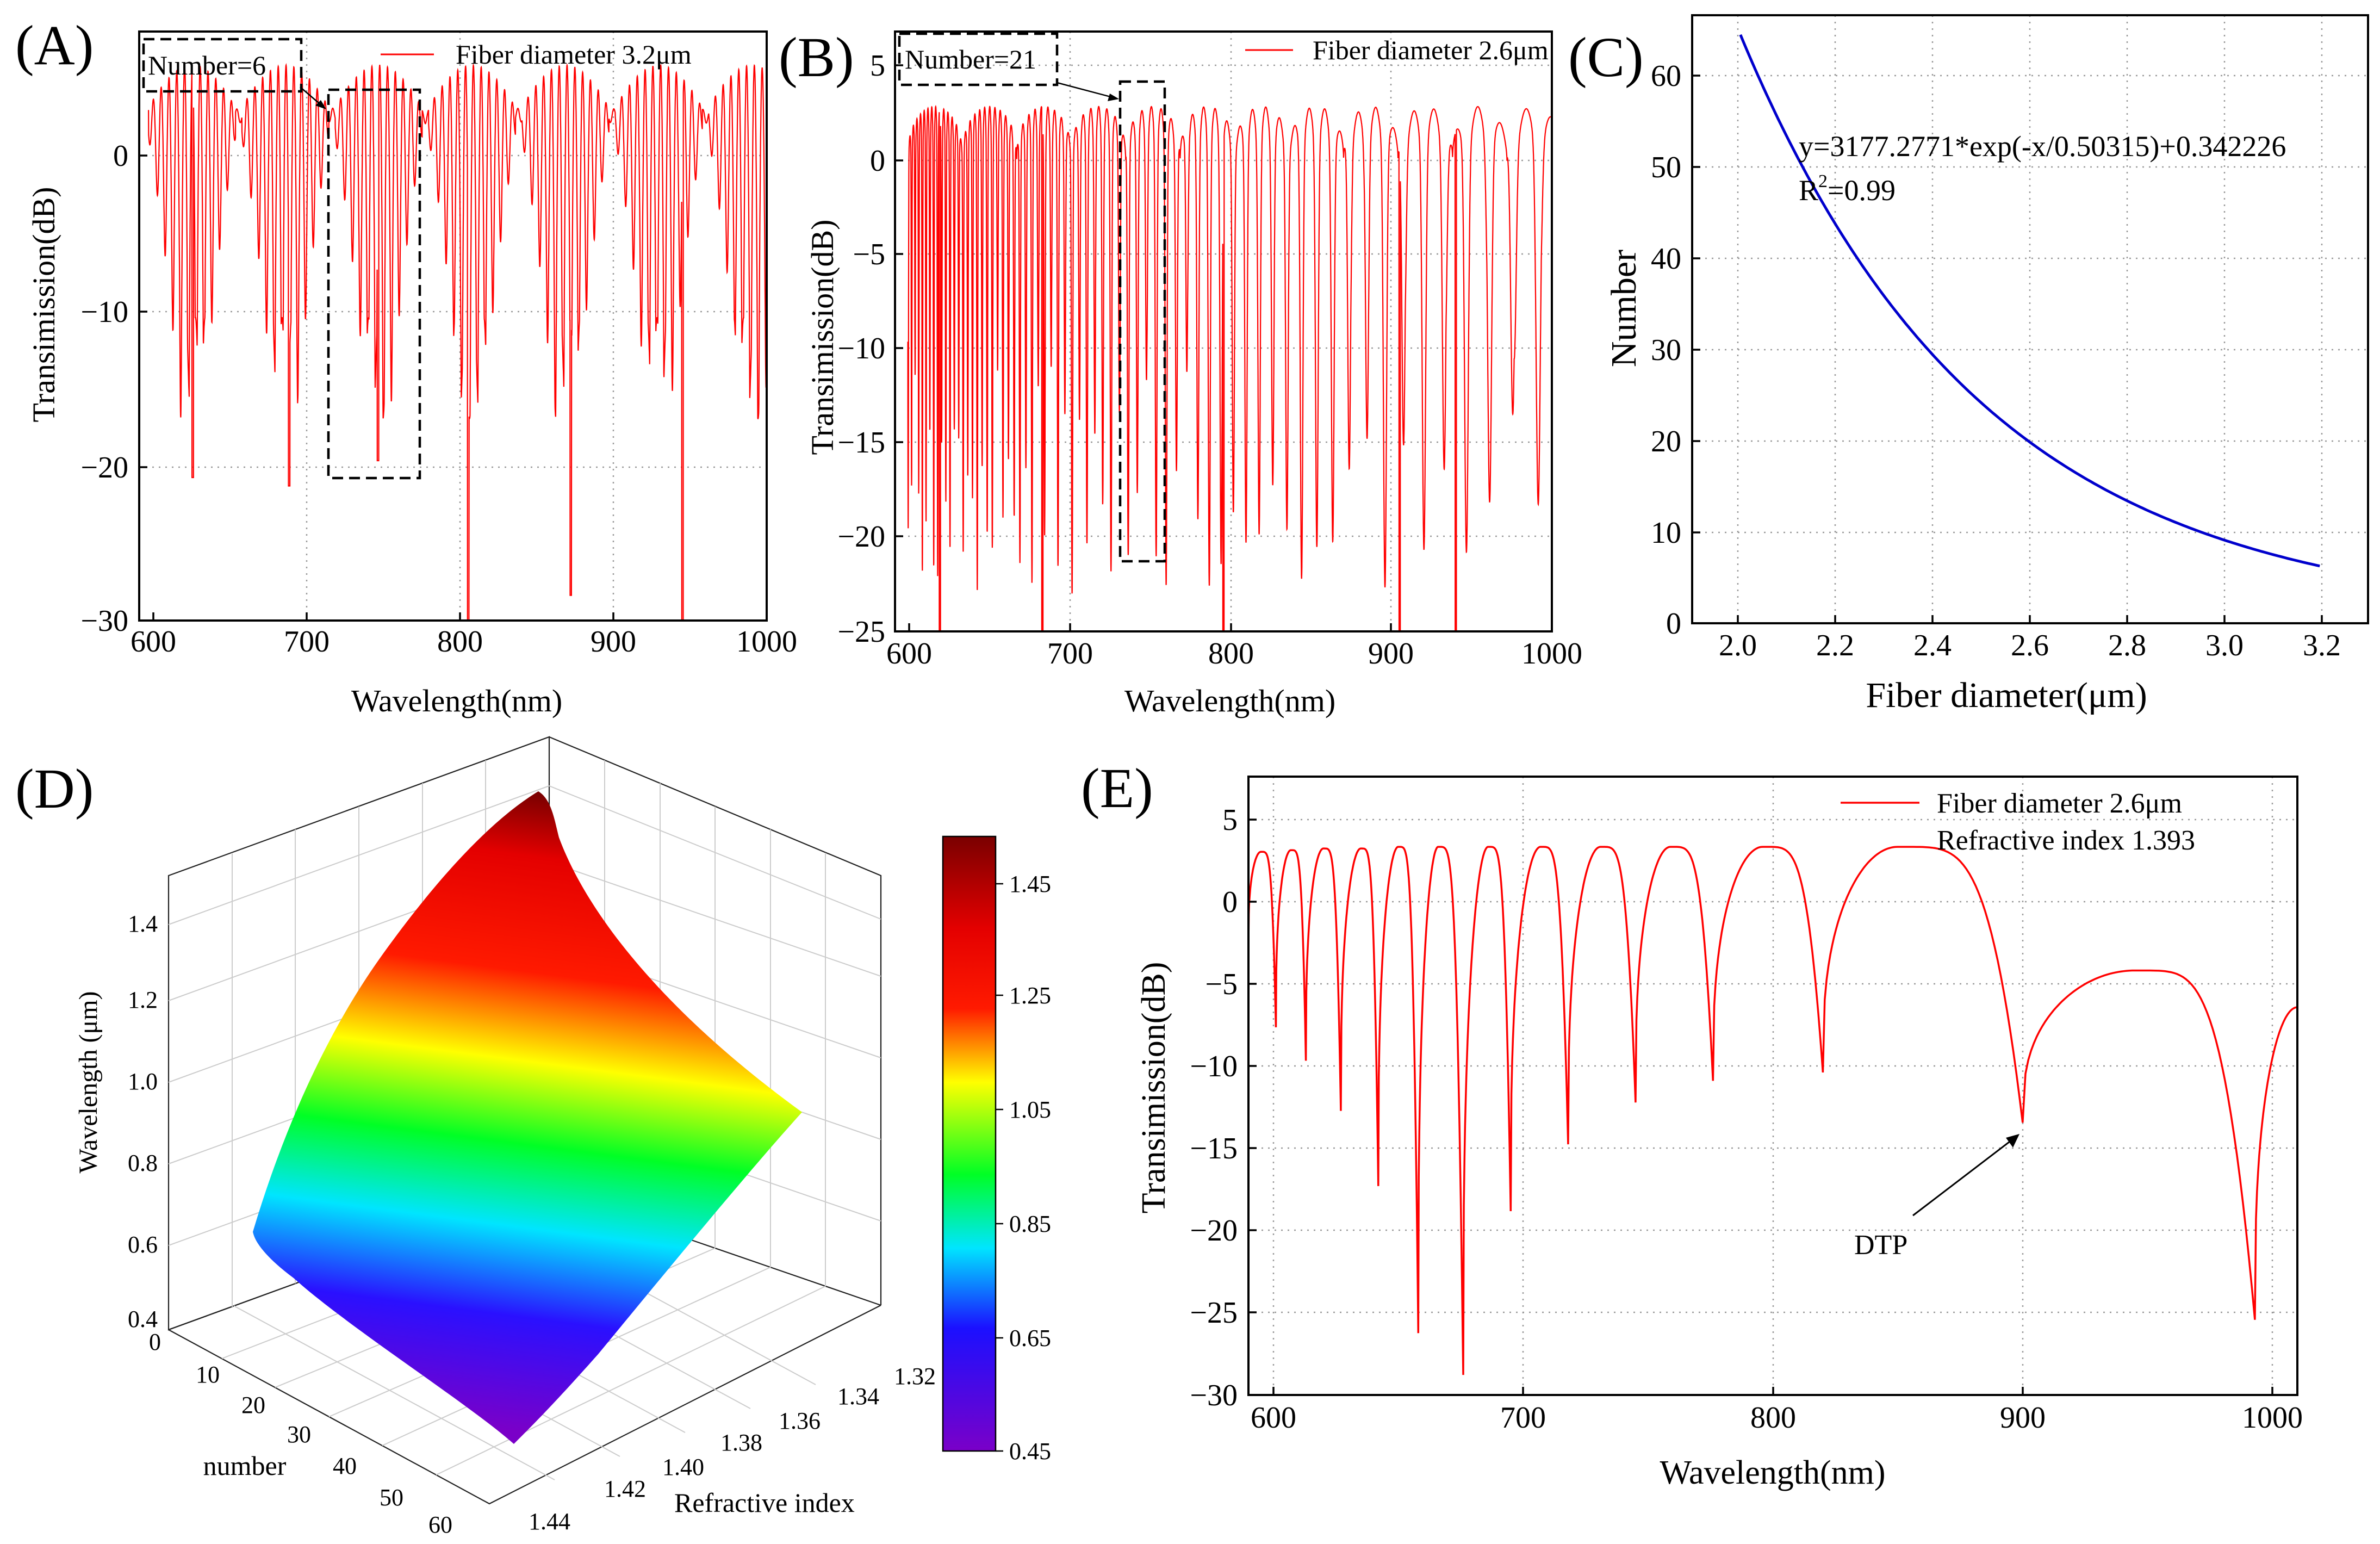  What do you see at coordinates (909, 654) in the screenshot?
I see `panel-b-xtick: 600` at bounding box center [909, 654].